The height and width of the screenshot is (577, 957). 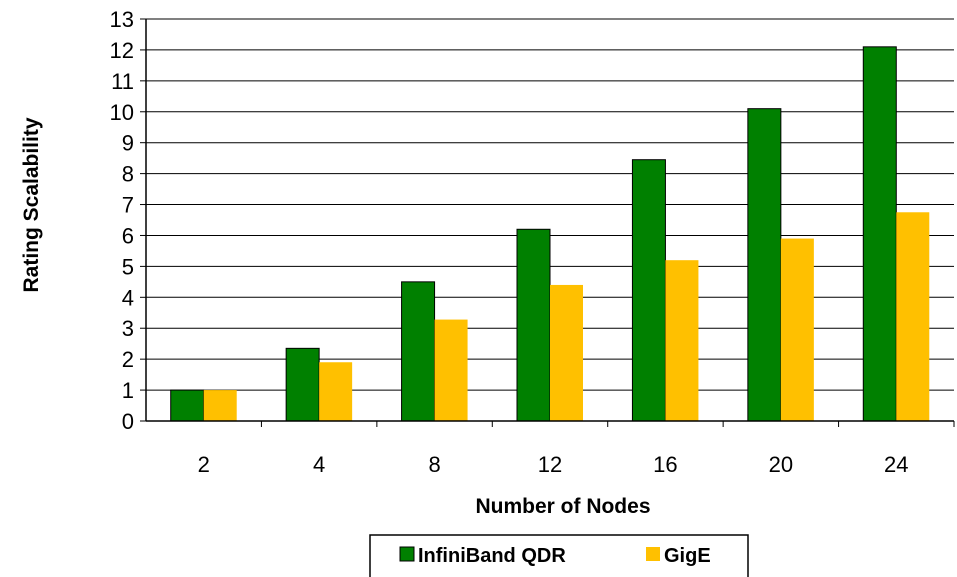 I want to click on y-tick-label-3: 3, so click(x=128, y=328).